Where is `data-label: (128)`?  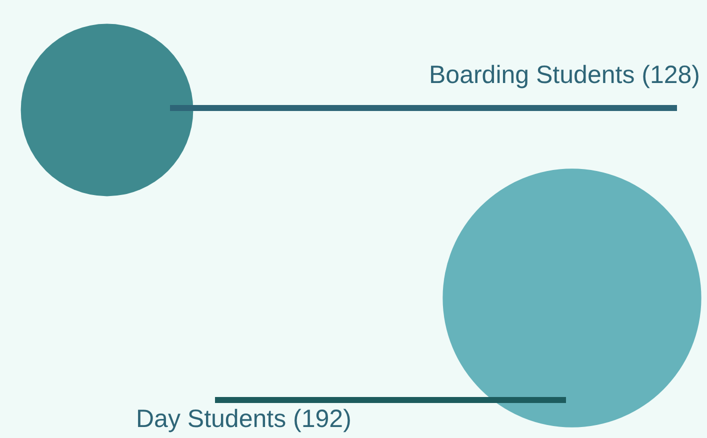
data-label: (128) is located at coordinates (671, 75).